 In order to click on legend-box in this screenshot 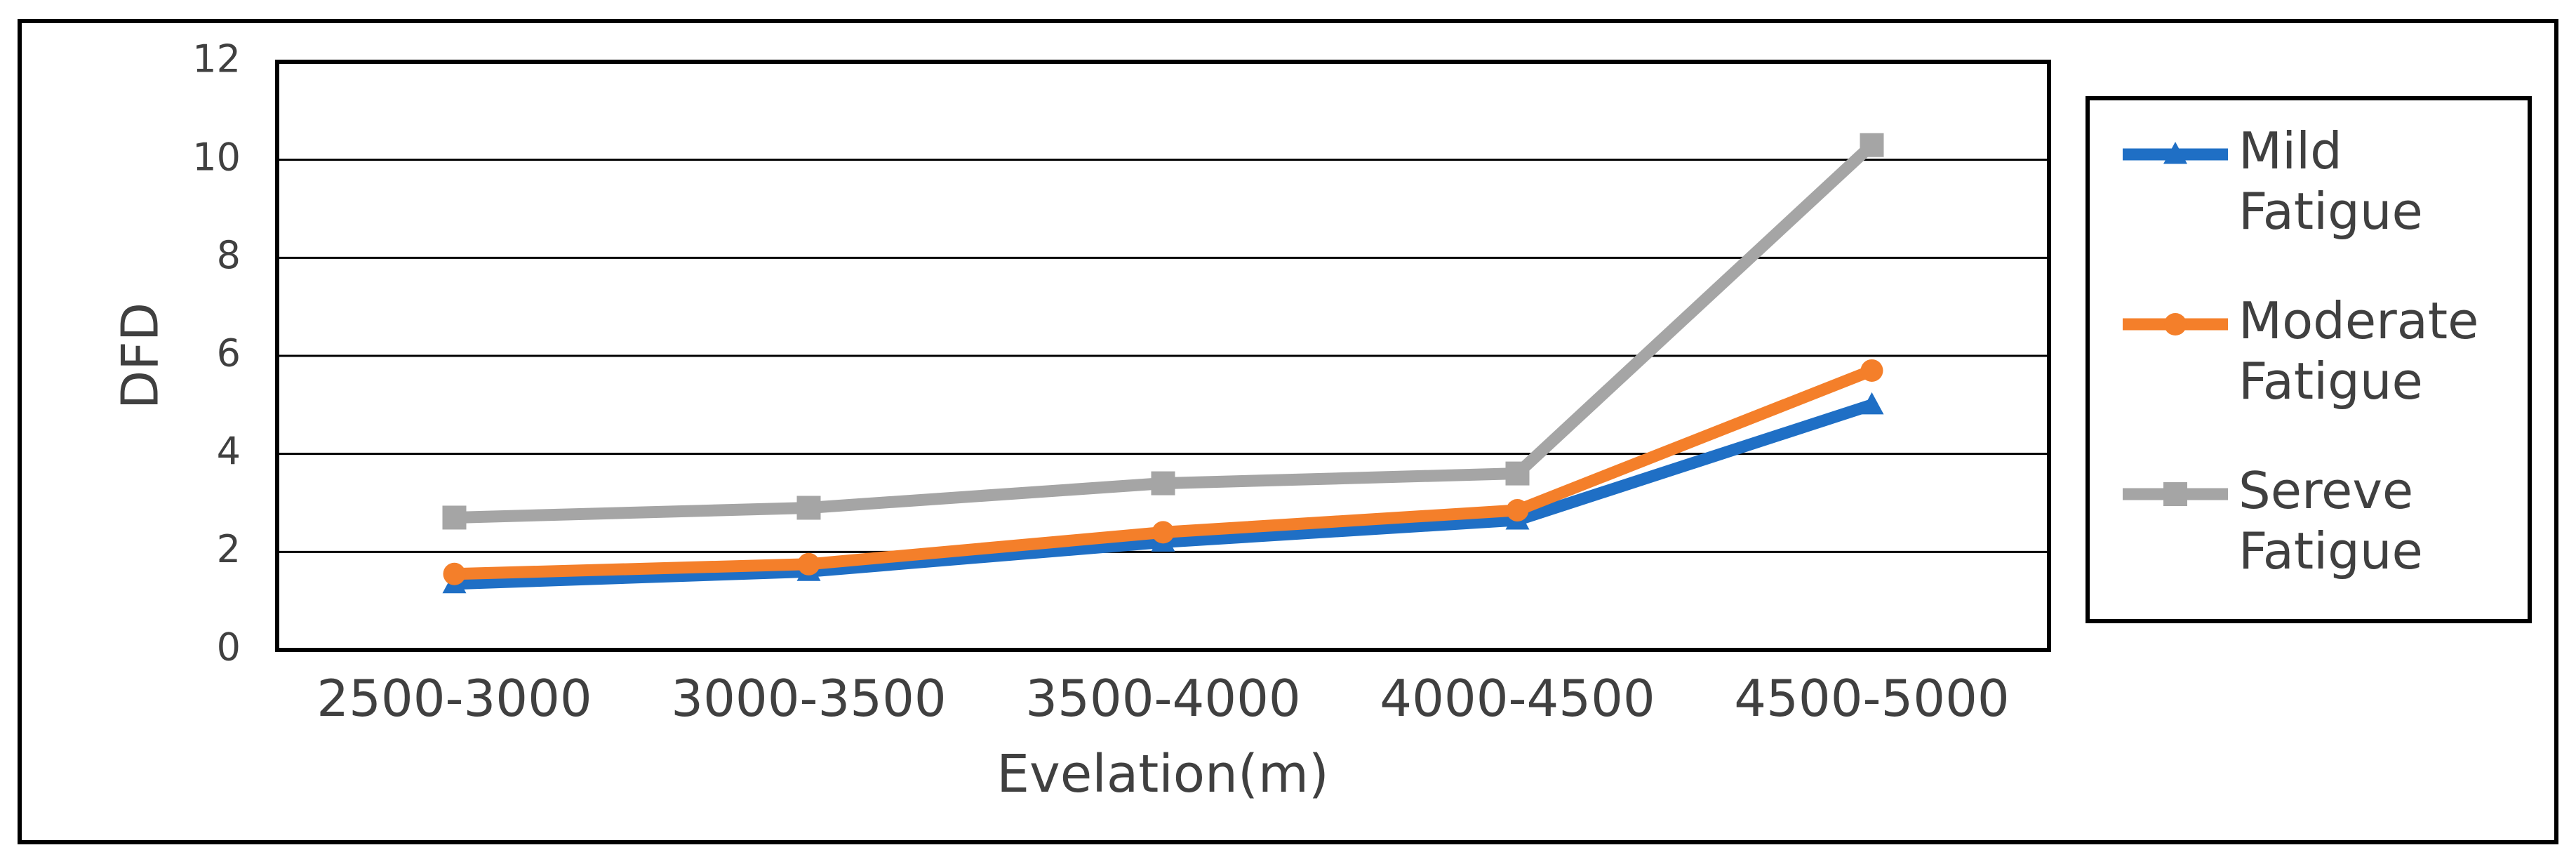, I will do `click(2309, 359)`.